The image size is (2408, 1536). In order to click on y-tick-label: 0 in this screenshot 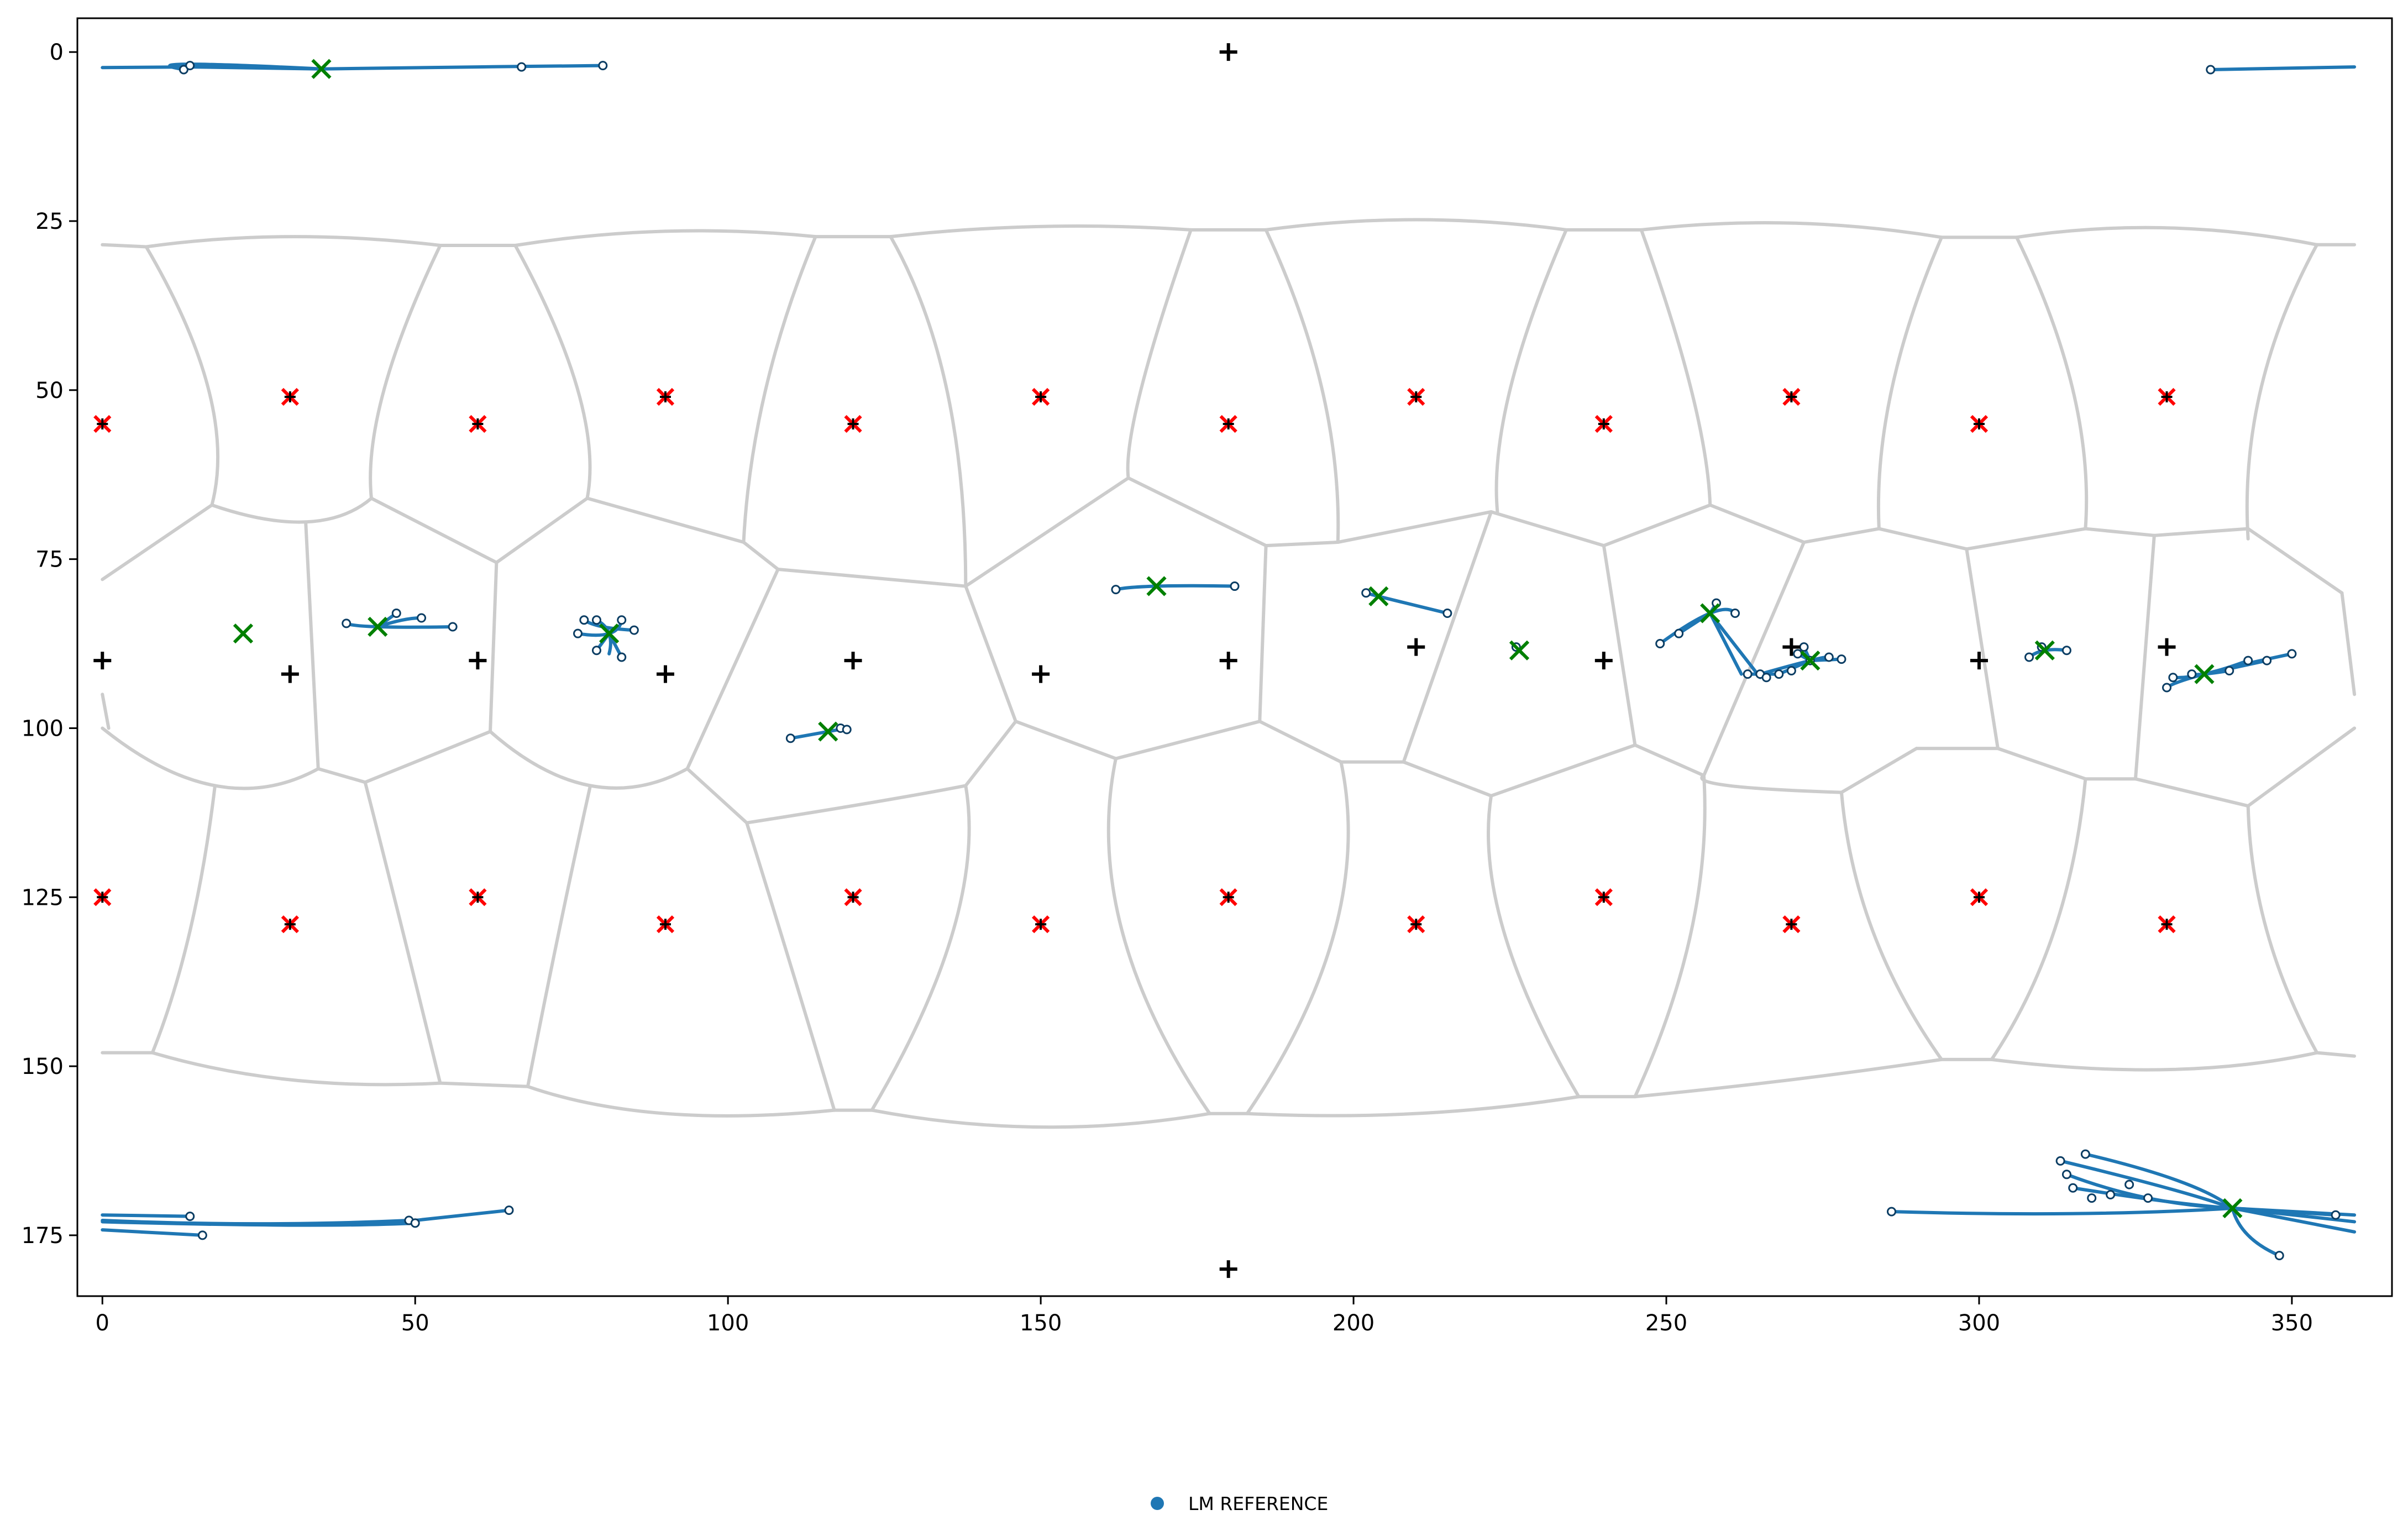, I will do `click(57, 52)`.